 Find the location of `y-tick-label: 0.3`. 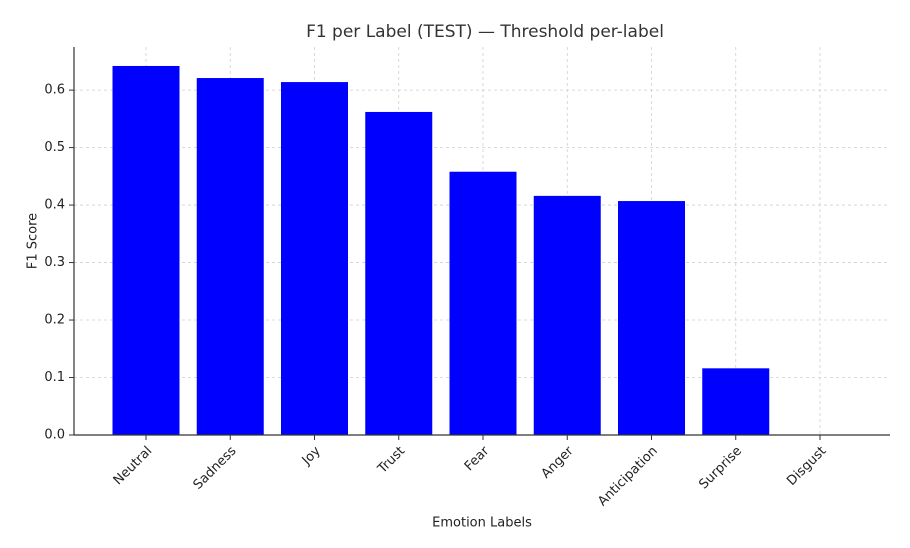

y-tick-label: 0.3 is located at coordinates (54, 262).